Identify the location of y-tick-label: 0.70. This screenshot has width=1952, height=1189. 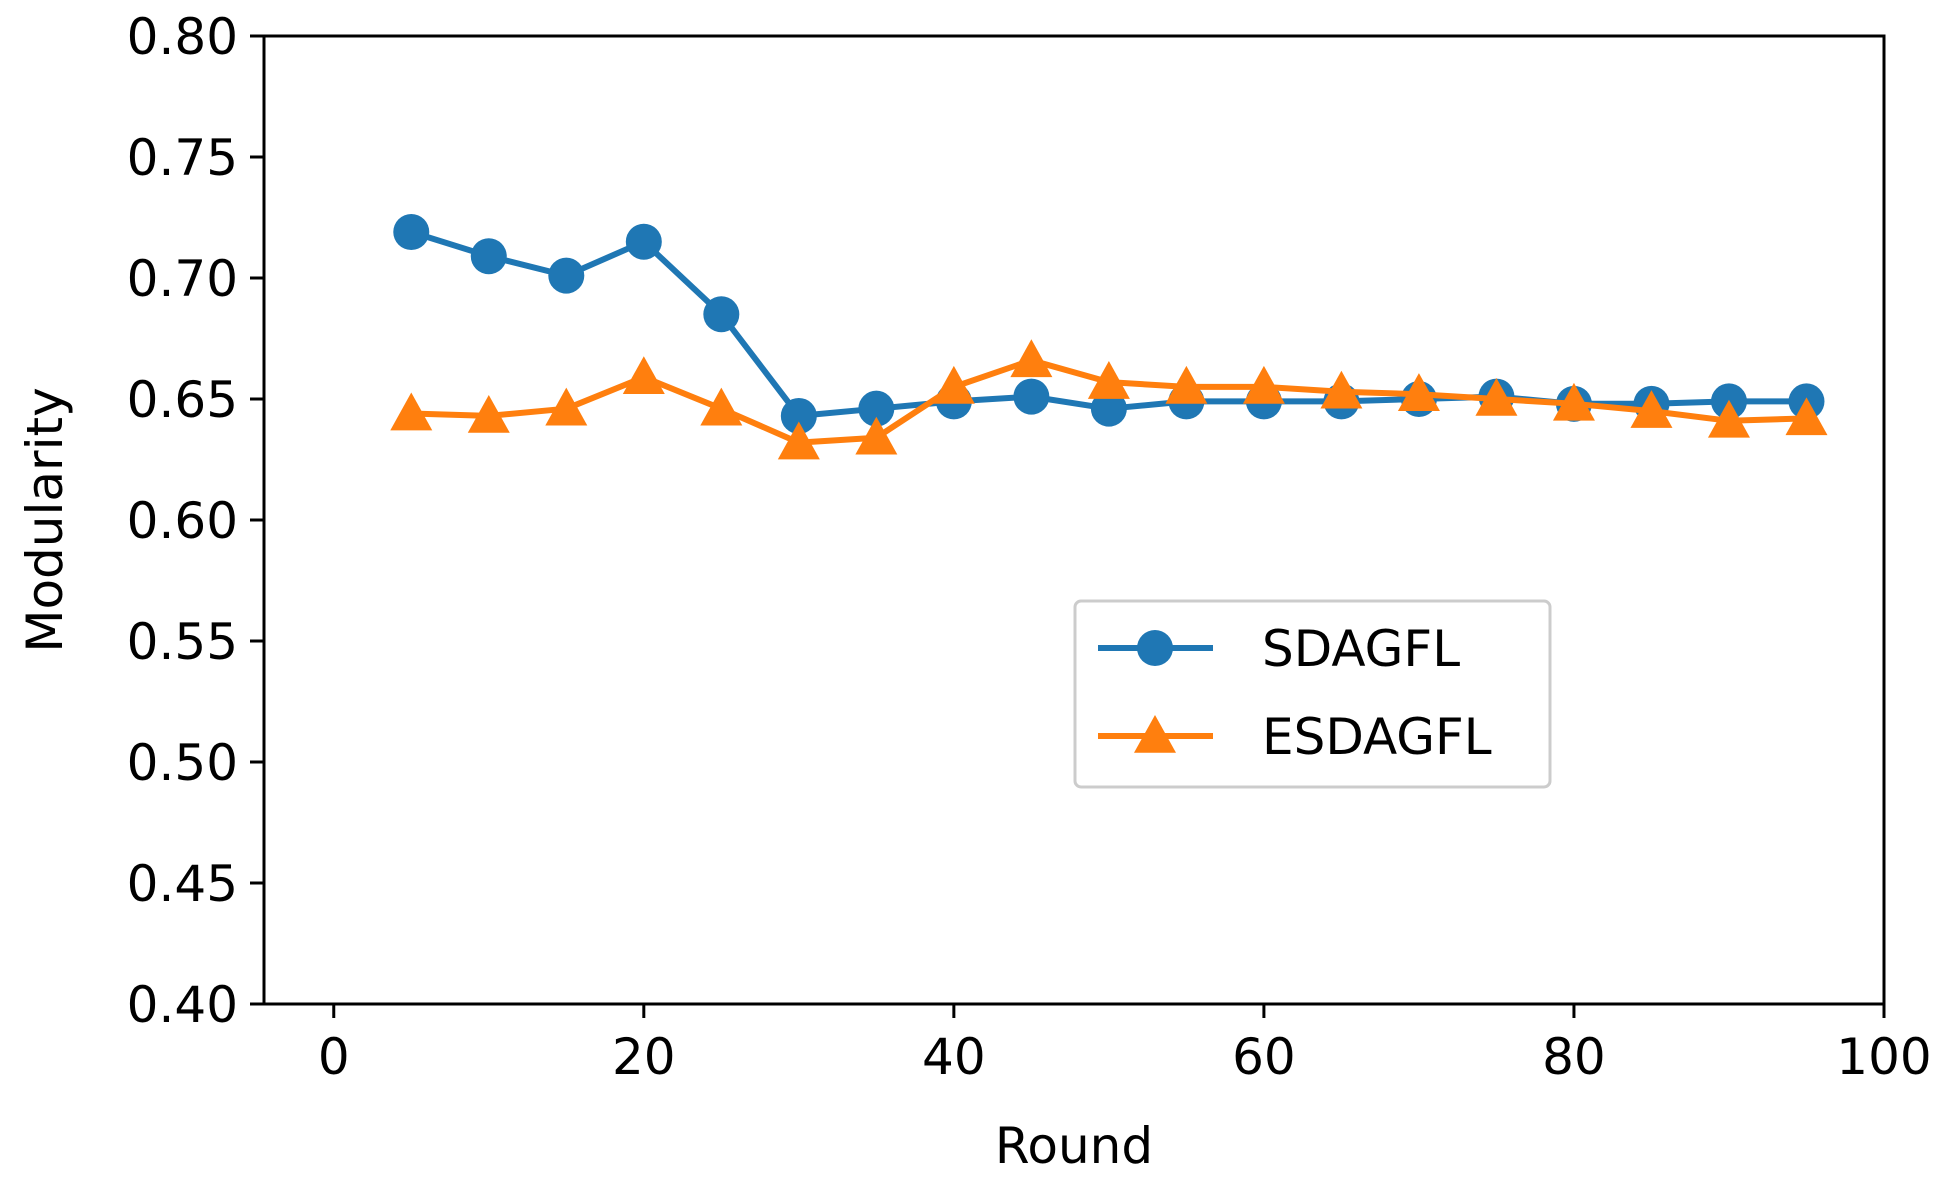
(182, 279).